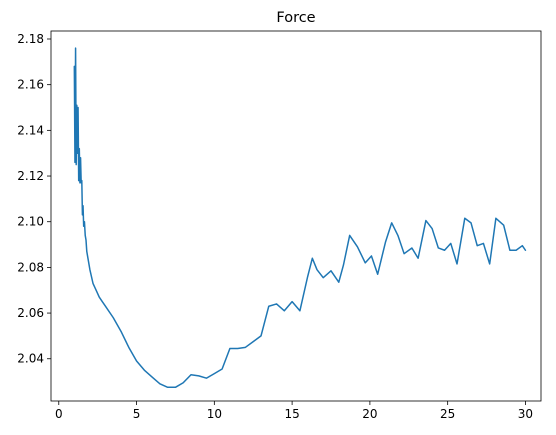 The height and width of the screenshot is (435, 556). I want to click on y-tick-label: 2.04, so click(30, 359).